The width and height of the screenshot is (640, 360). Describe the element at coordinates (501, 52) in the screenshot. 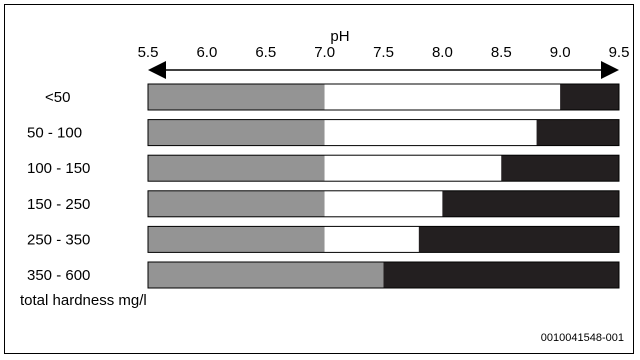

I see `x-tick-label: 8.5` at that location.